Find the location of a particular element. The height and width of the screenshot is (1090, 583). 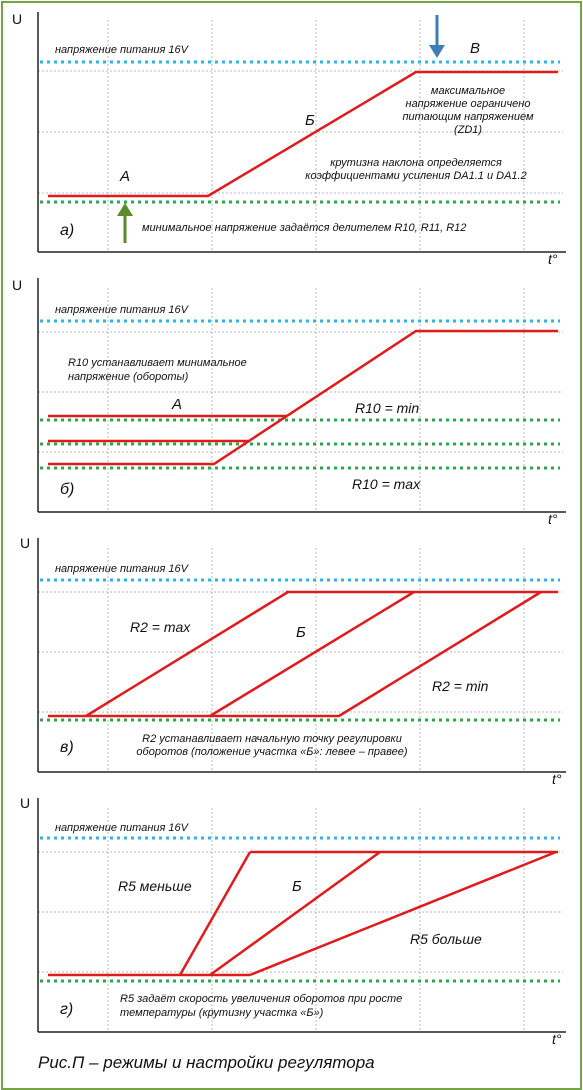

panel-a-supply-label: напряжение питания 16V is located at coordinates (122, 50).